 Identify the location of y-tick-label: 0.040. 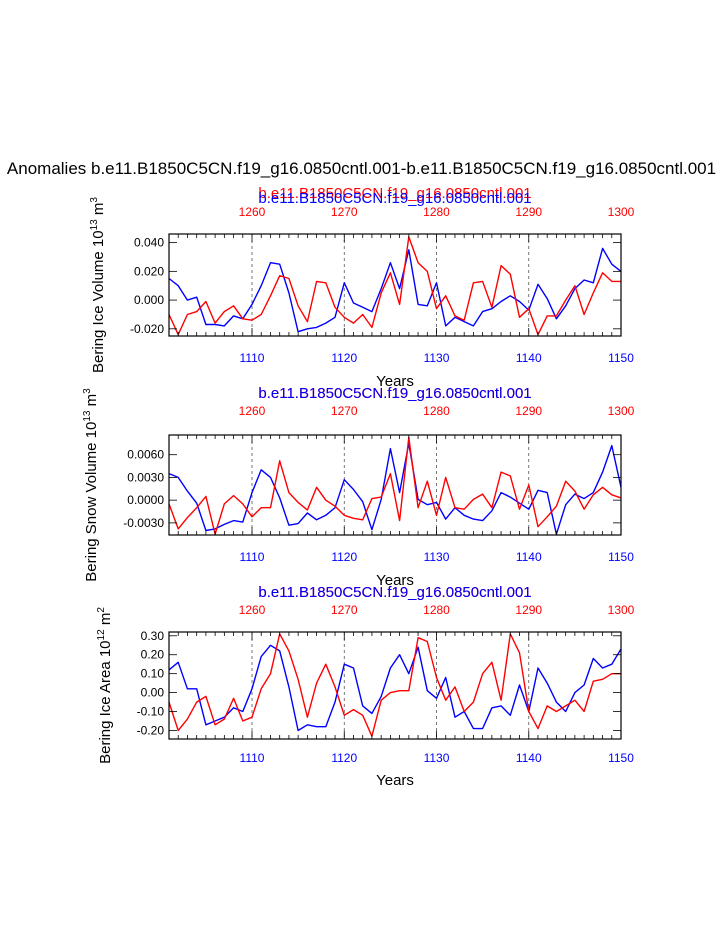
(149, 243).